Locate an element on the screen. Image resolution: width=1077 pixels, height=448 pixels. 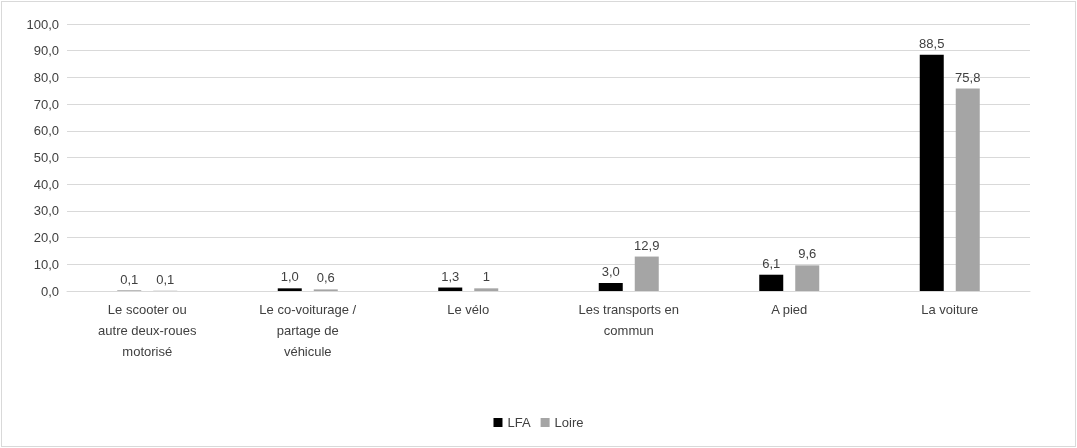
y-tick-label: 30,0 is located at coordinates (46, 211).